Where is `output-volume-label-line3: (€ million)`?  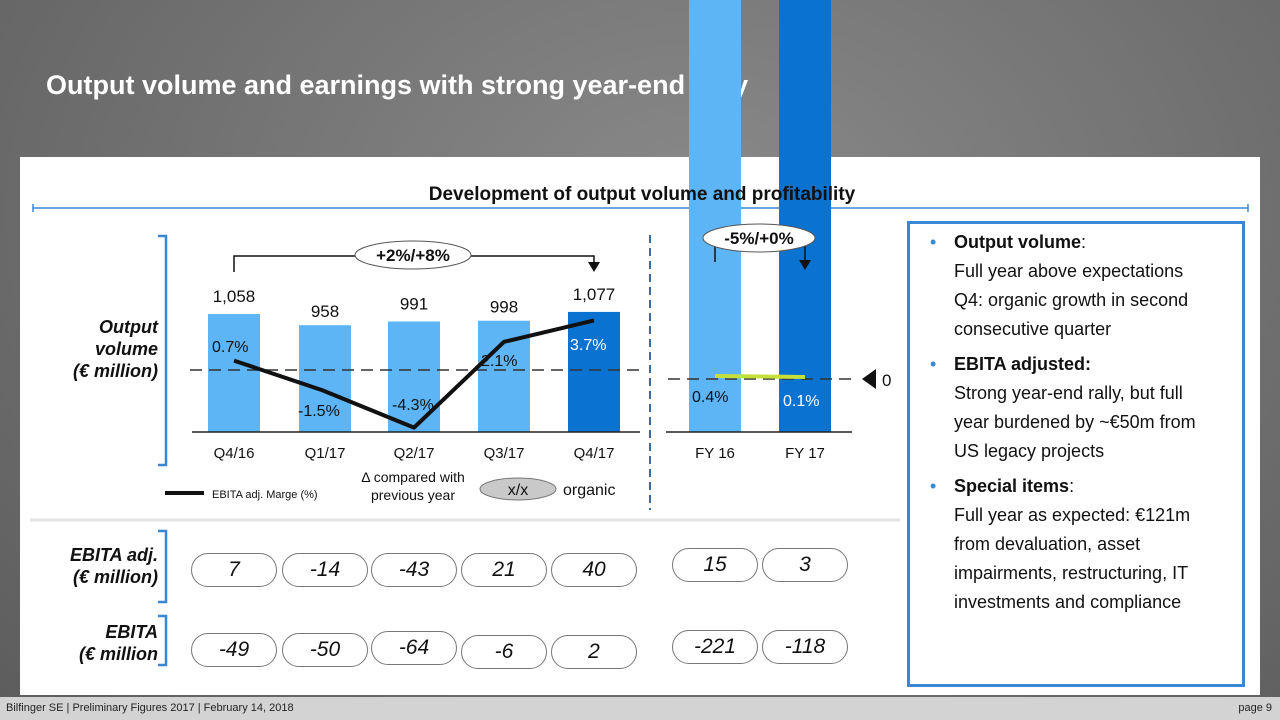 output-volume-label-line3: (€ million) is located at coordinates (115, 371).